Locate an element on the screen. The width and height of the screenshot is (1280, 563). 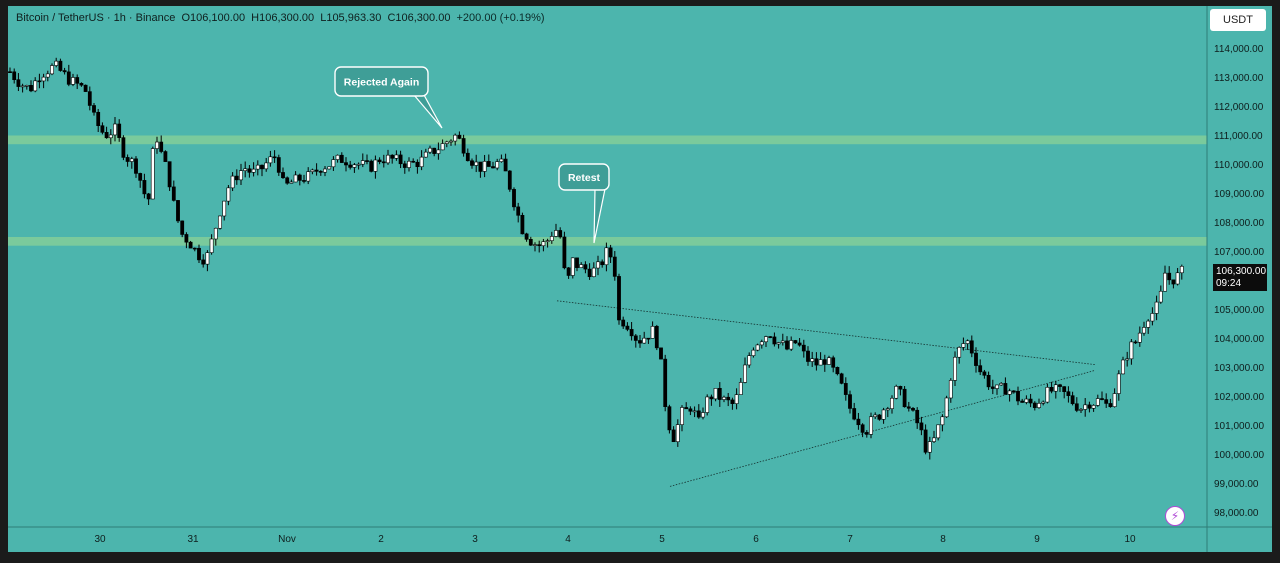
x-tick-label: 4 is located at coordinates (568, 539).